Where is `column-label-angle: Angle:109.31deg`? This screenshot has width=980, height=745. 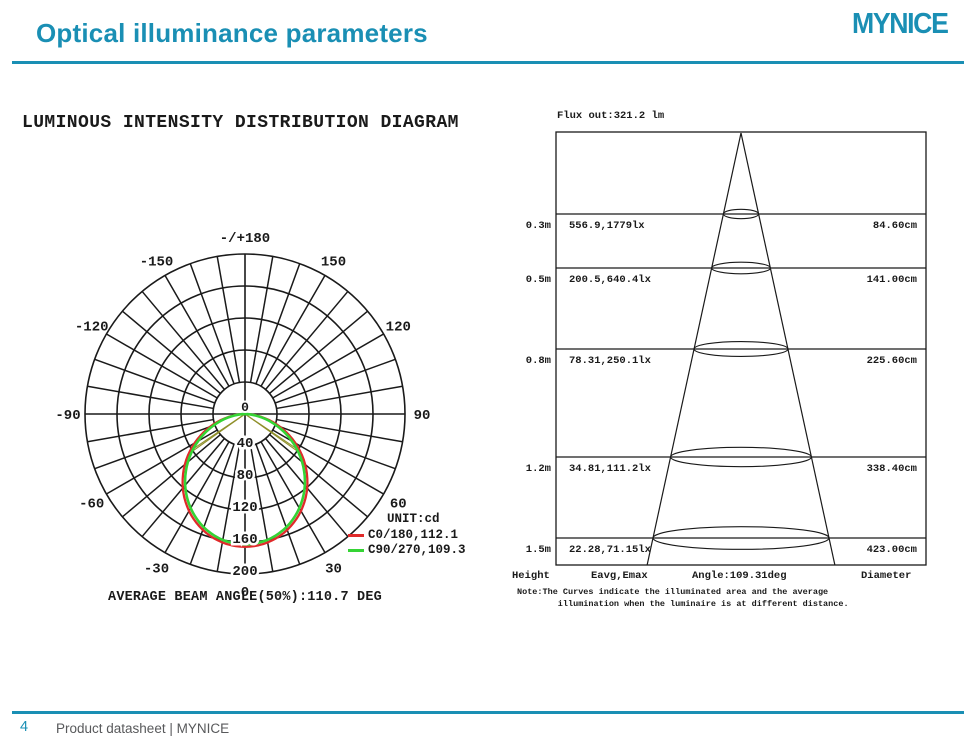
column-label-angle: Angle:109.31deg is located at coordinates (739, 576).